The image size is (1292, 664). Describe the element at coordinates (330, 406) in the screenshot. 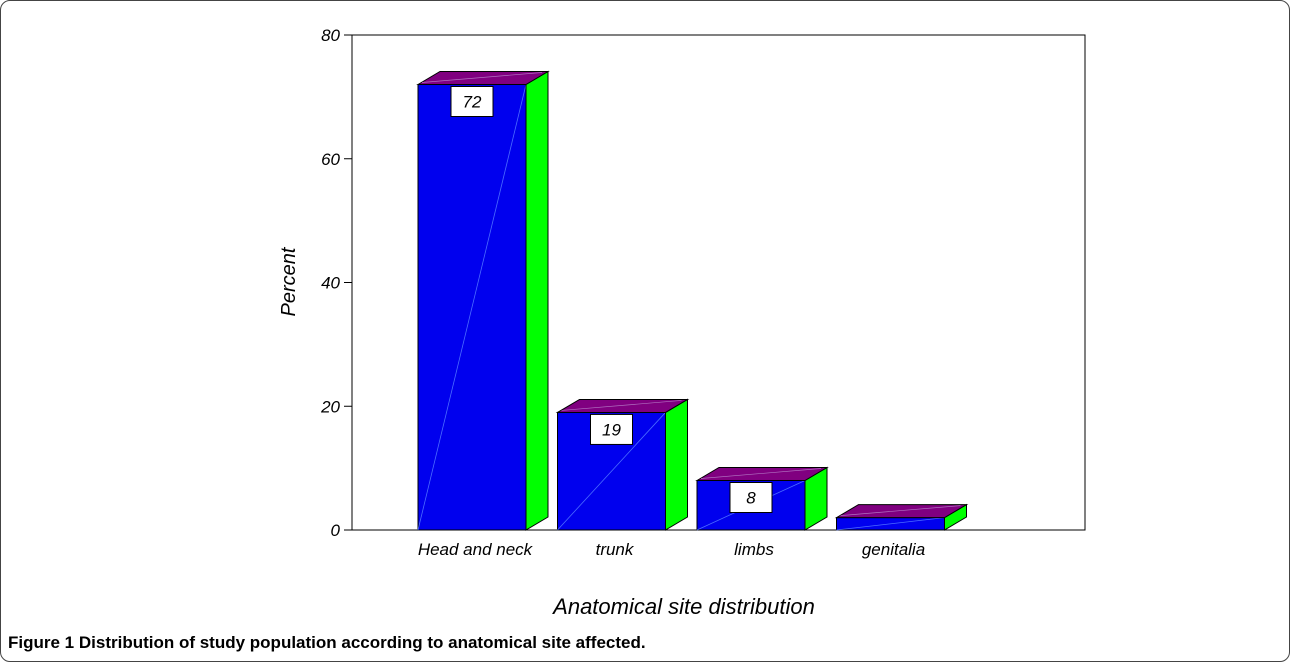

I see `y-tick-label: 20` at that location.